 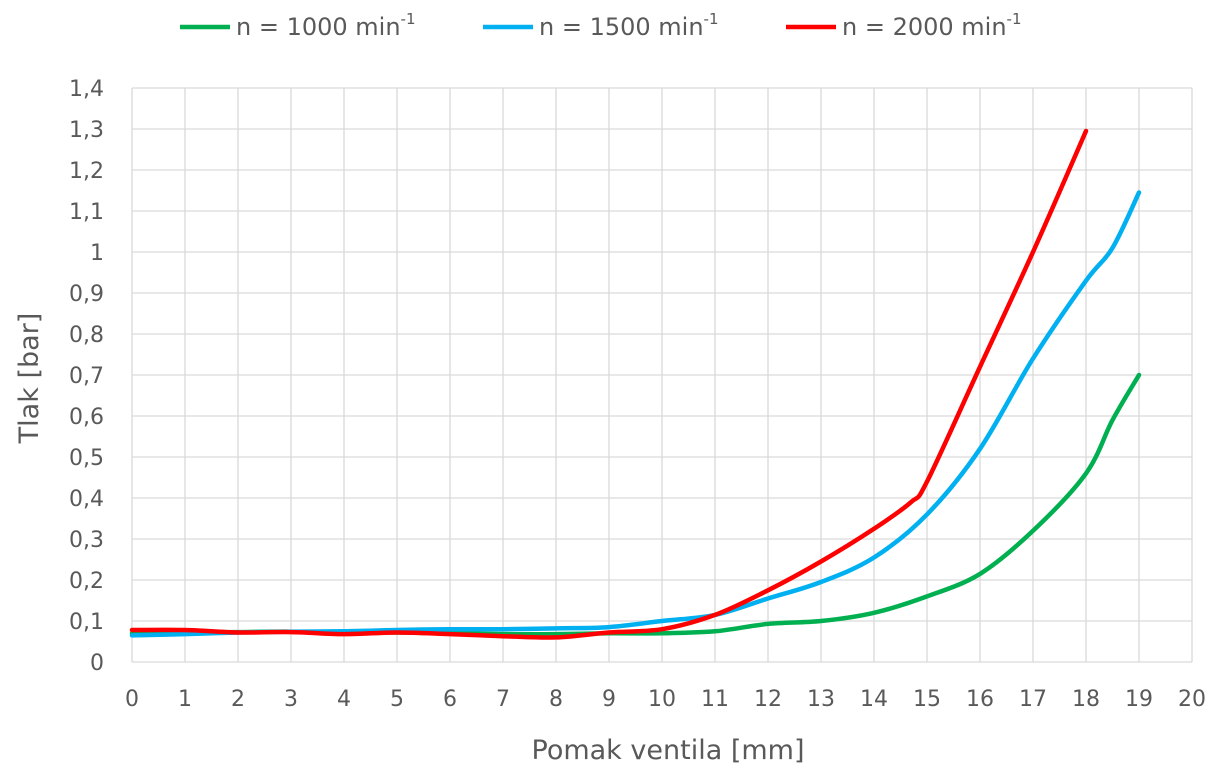 What do you see at coordinates (927, 699) in the screenshot?
I see `x-tick-label: 15` at bounding box center [927, 699].